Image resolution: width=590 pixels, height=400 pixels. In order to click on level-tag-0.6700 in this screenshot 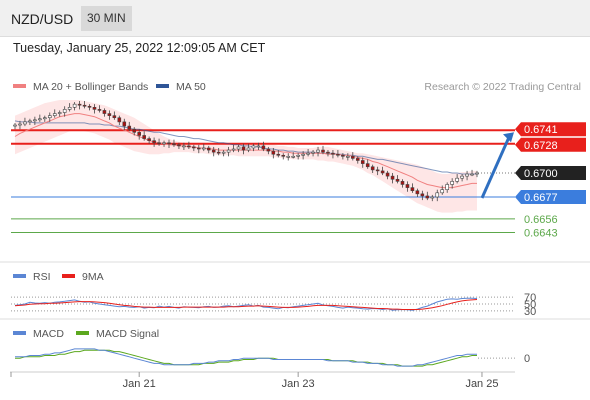, I will do `click(550, 173)`.